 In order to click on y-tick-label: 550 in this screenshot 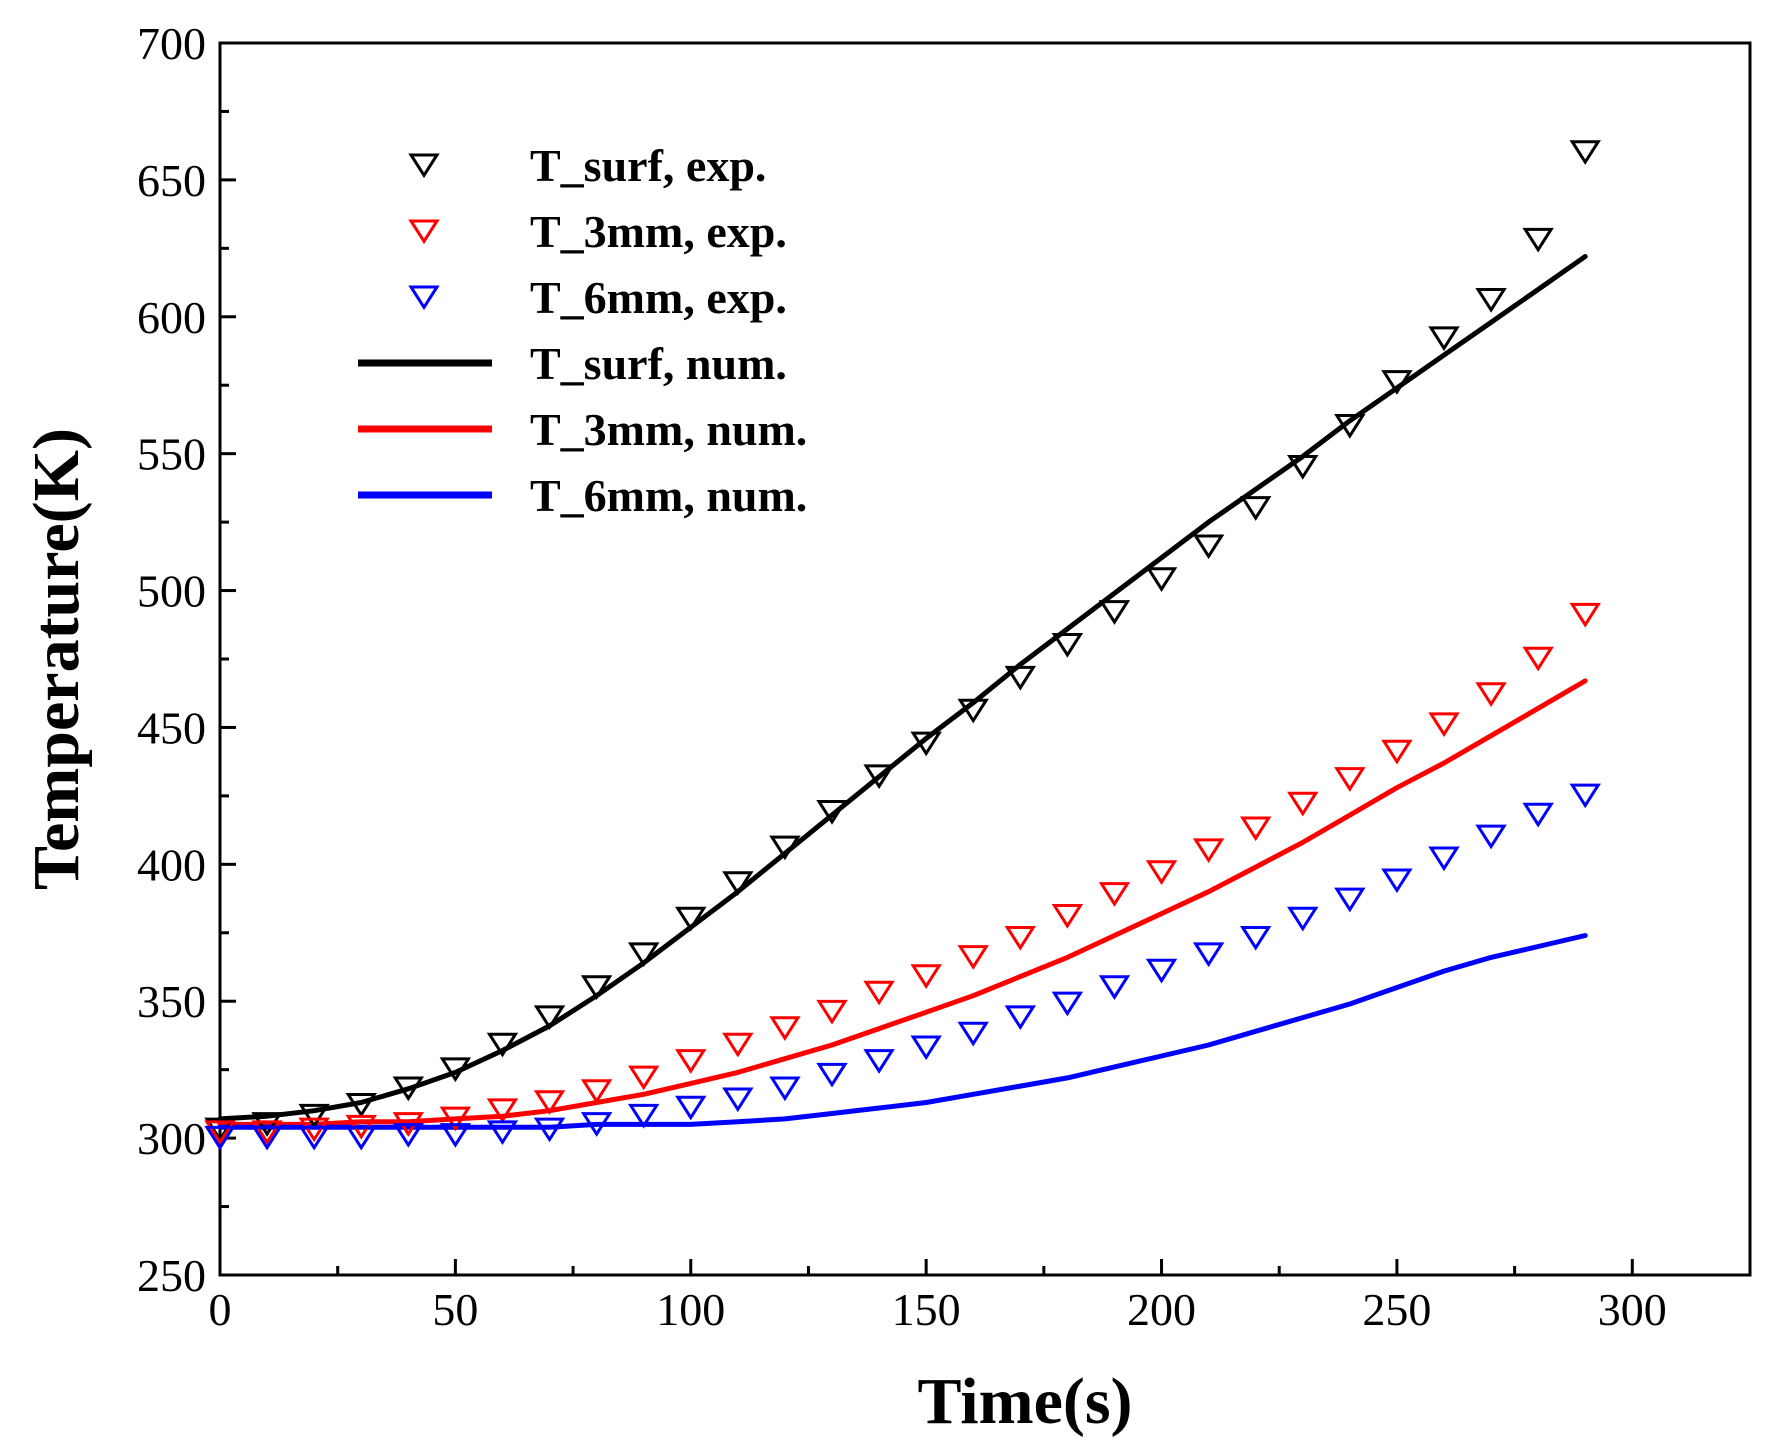, I will do `click(171, 454)`.